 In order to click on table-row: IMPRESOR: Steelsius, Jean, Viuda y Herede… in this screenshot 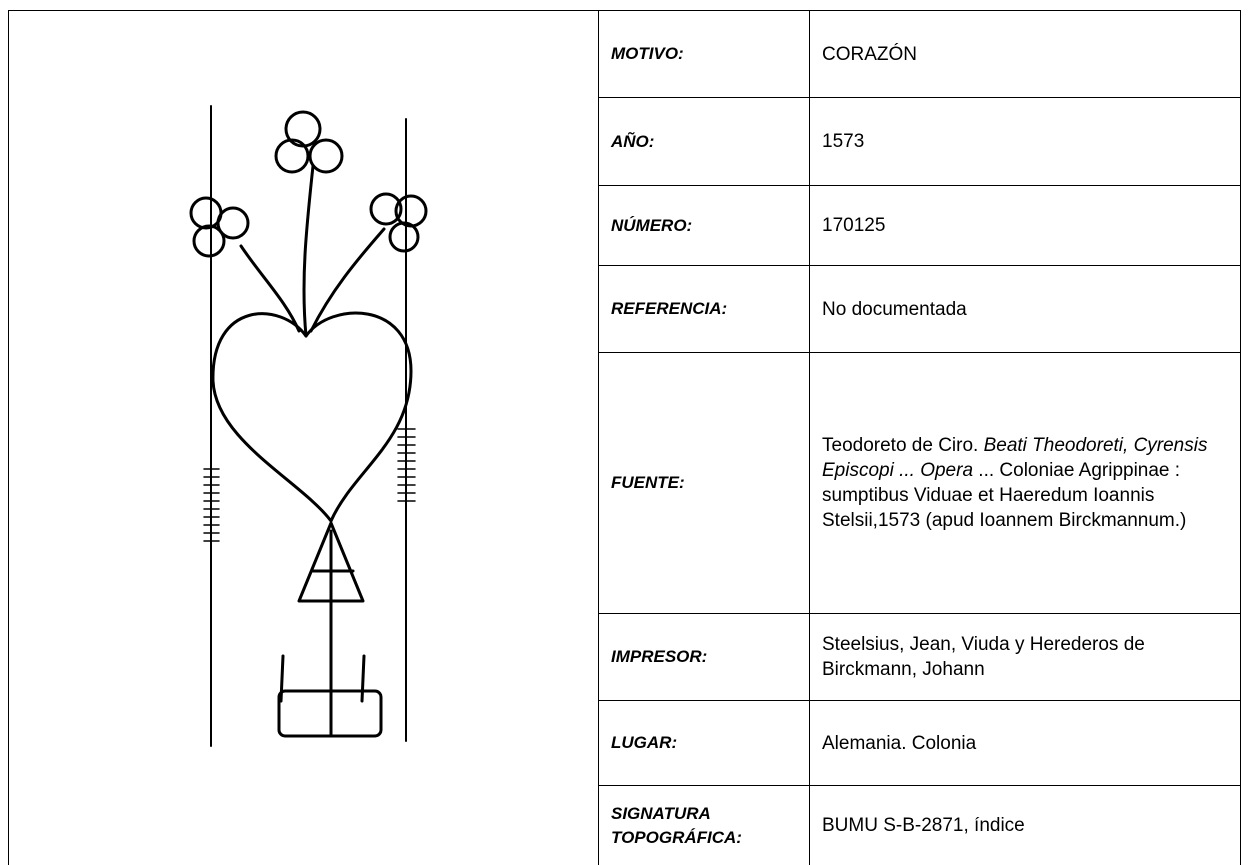, I will do `click(919, 657)`.